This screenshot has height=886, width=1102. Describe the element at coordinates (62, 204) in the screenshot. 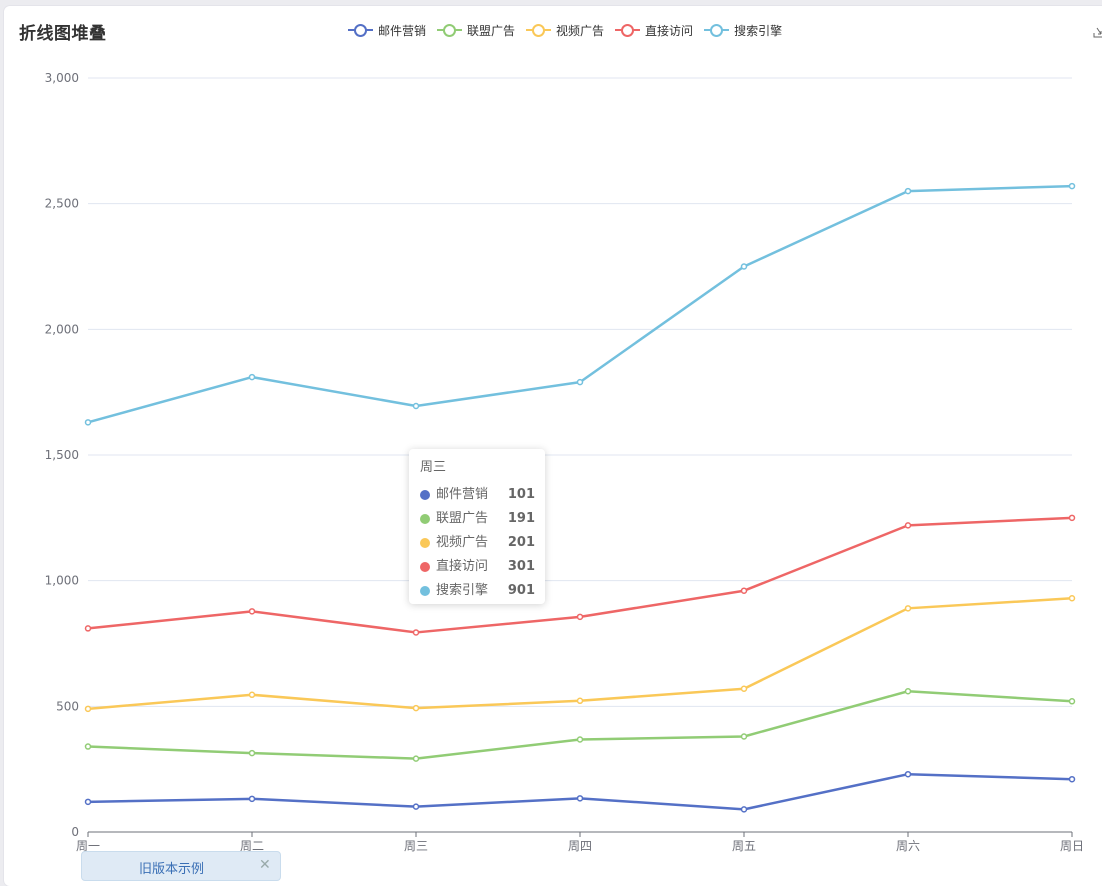

I see `y-tick-label: 2,500` at that location.